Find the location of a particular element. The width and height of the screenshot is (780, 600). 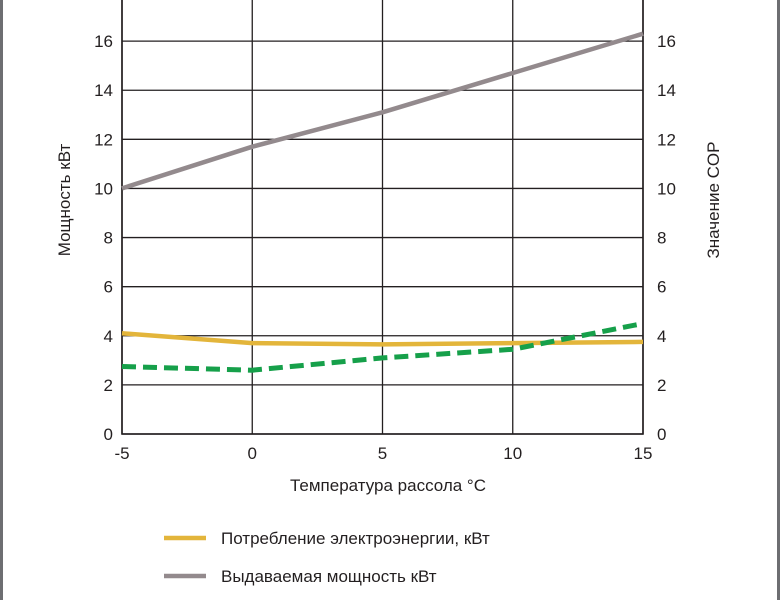

y-right-tick-label: 10 is located at coordinates (666, 188).